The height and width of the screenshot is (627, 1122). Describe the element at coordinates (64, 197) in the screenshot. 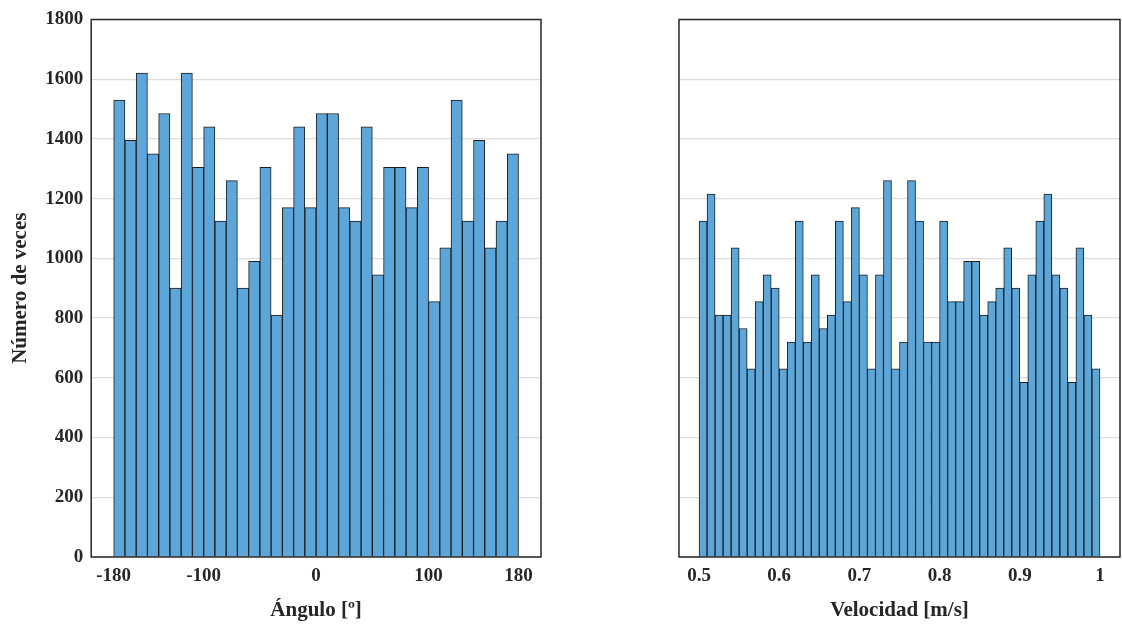

I see `y-tick-label: 1200` at that location.